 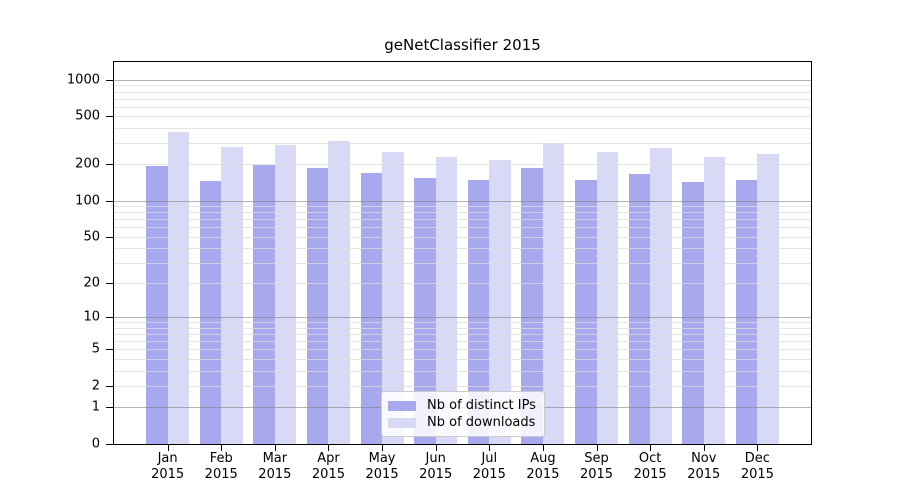 I want to click on bar-aug-downloads, so click(x=553, y=293).